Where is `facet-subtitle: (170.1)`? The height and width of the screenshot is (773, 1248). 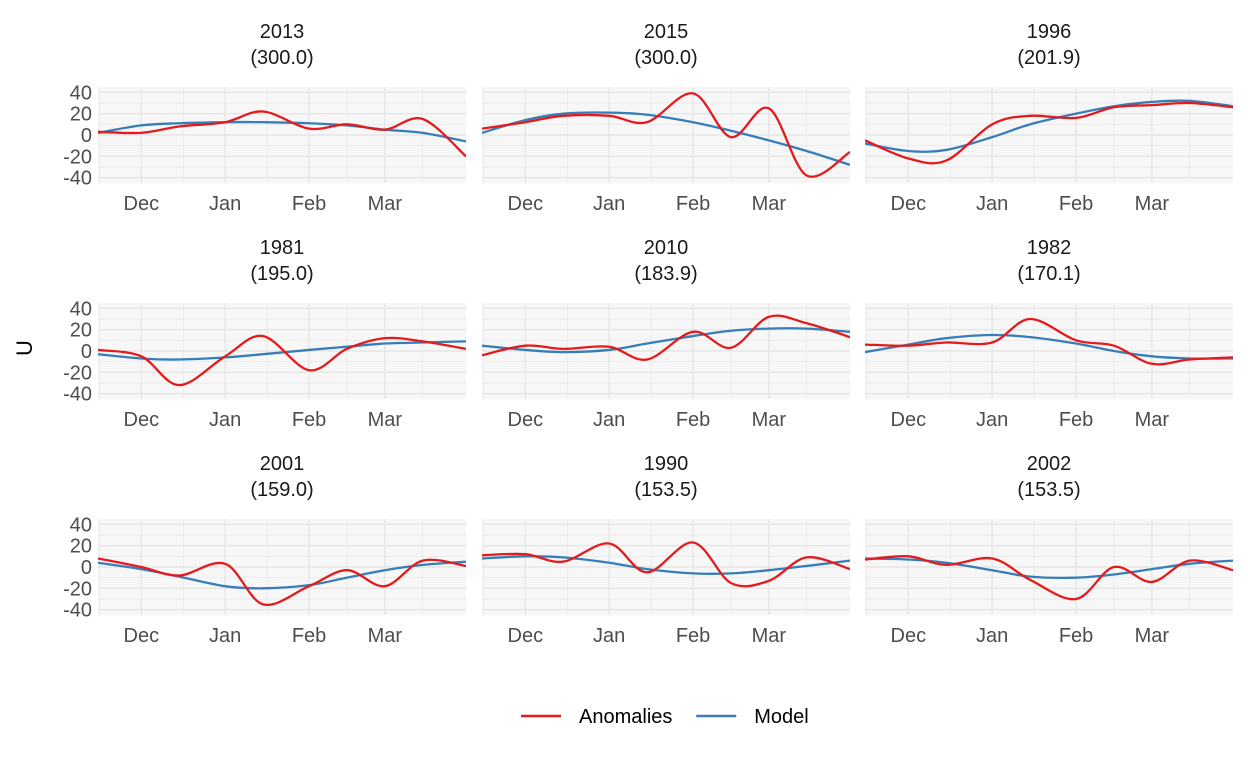 facet-subtitle: (170.1) is located at coordinates (1048, 274).